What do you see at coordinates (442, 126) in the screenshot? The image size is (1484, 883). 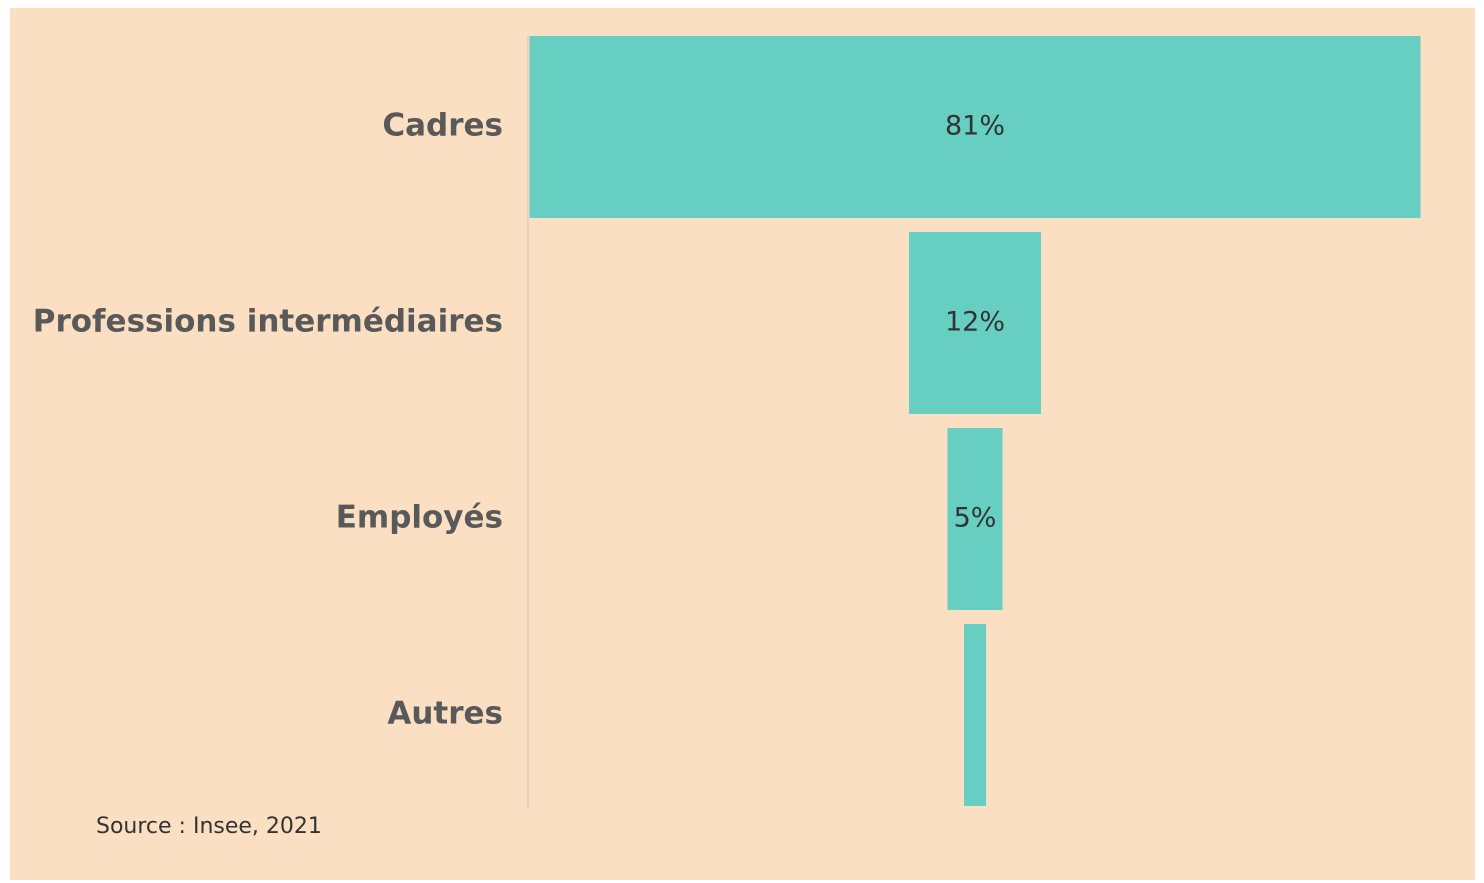 I see `category-label: Cadres` at bounding box center [442, 126].